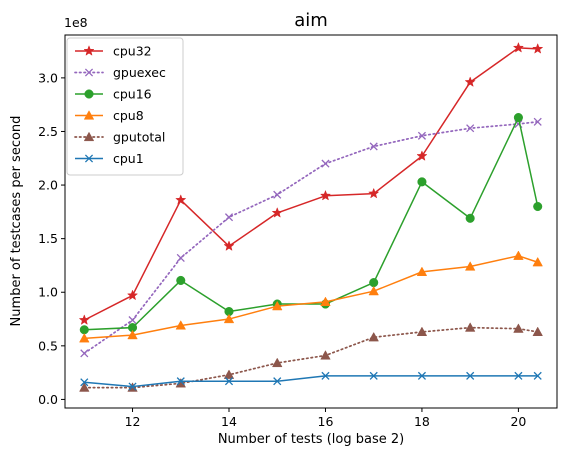  What do you see at coordinates (48, 345) in the screenshot?
I see `y-tick-label: 0.5` at bounding box center [48, 345].